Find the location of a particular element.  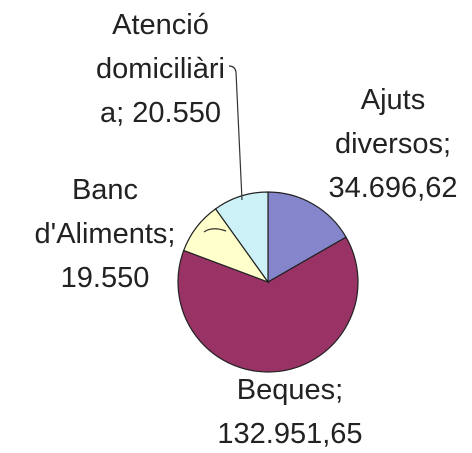

value-label: 20.550 is located at coordinates (176, 113).